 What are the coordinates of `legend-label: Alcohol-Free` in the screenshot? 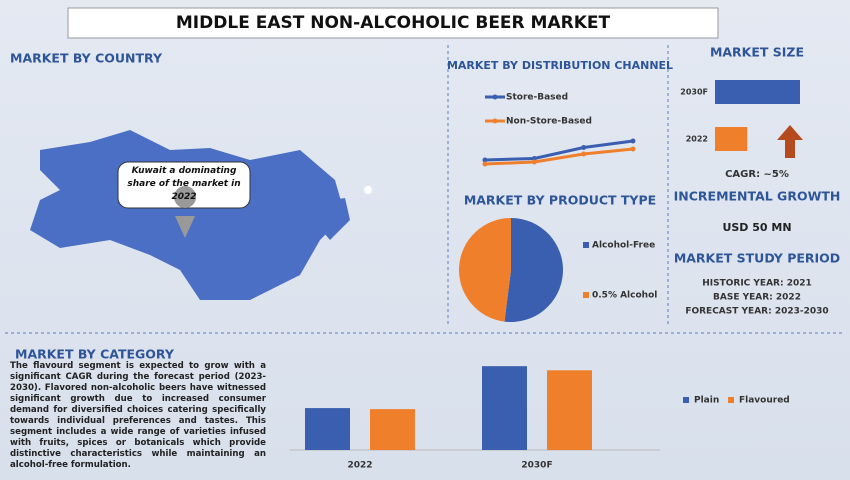 It's located at (623, 246).